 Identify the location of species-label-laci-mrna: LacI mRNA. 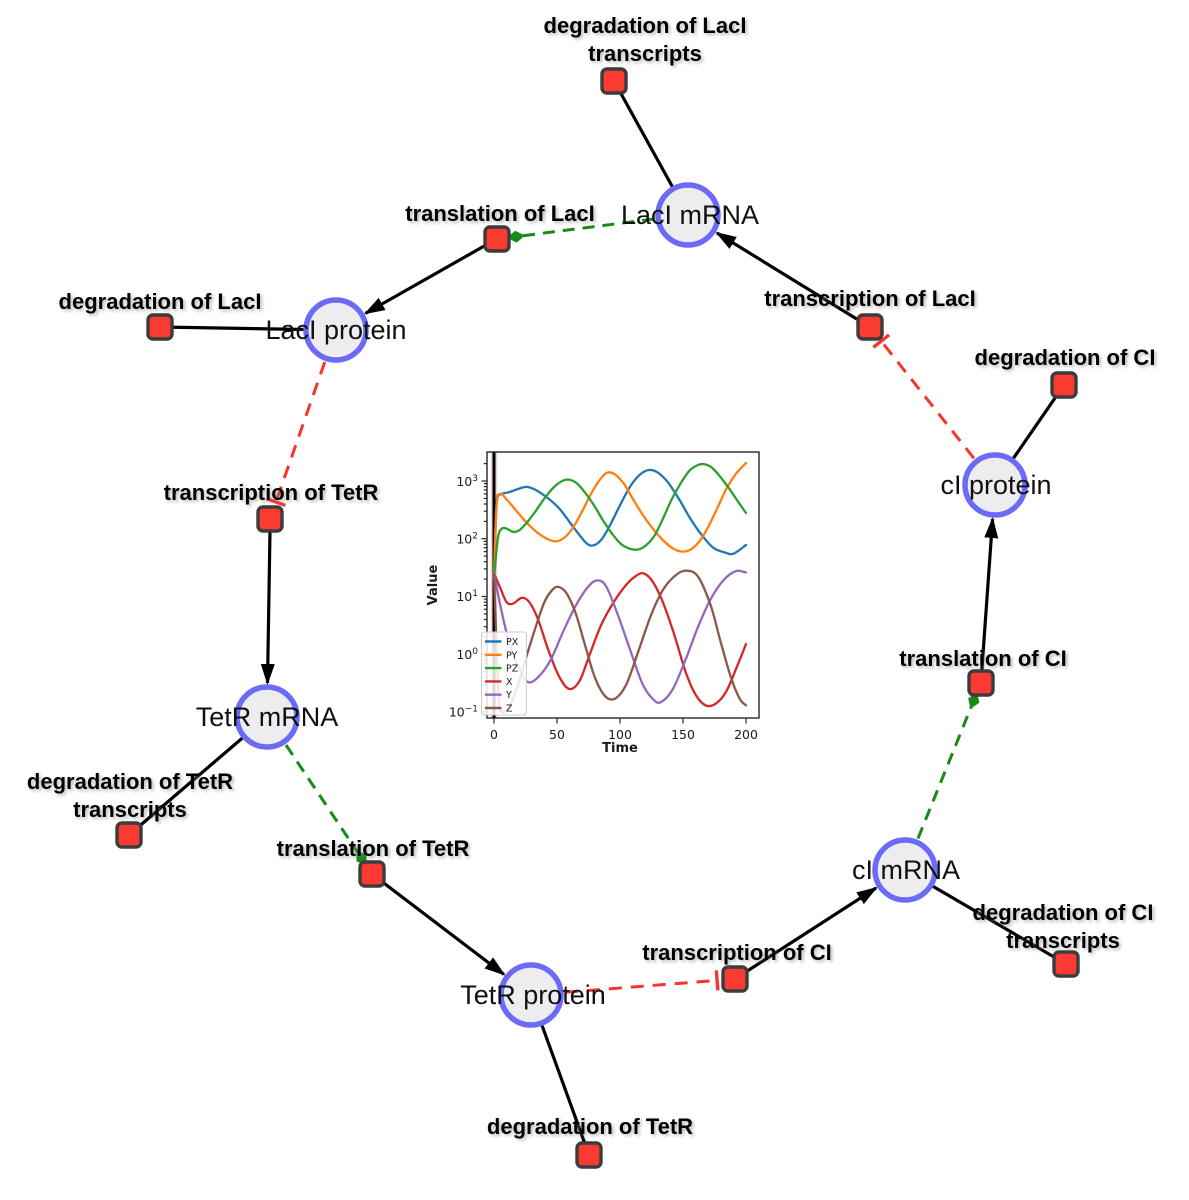
(690, 215).